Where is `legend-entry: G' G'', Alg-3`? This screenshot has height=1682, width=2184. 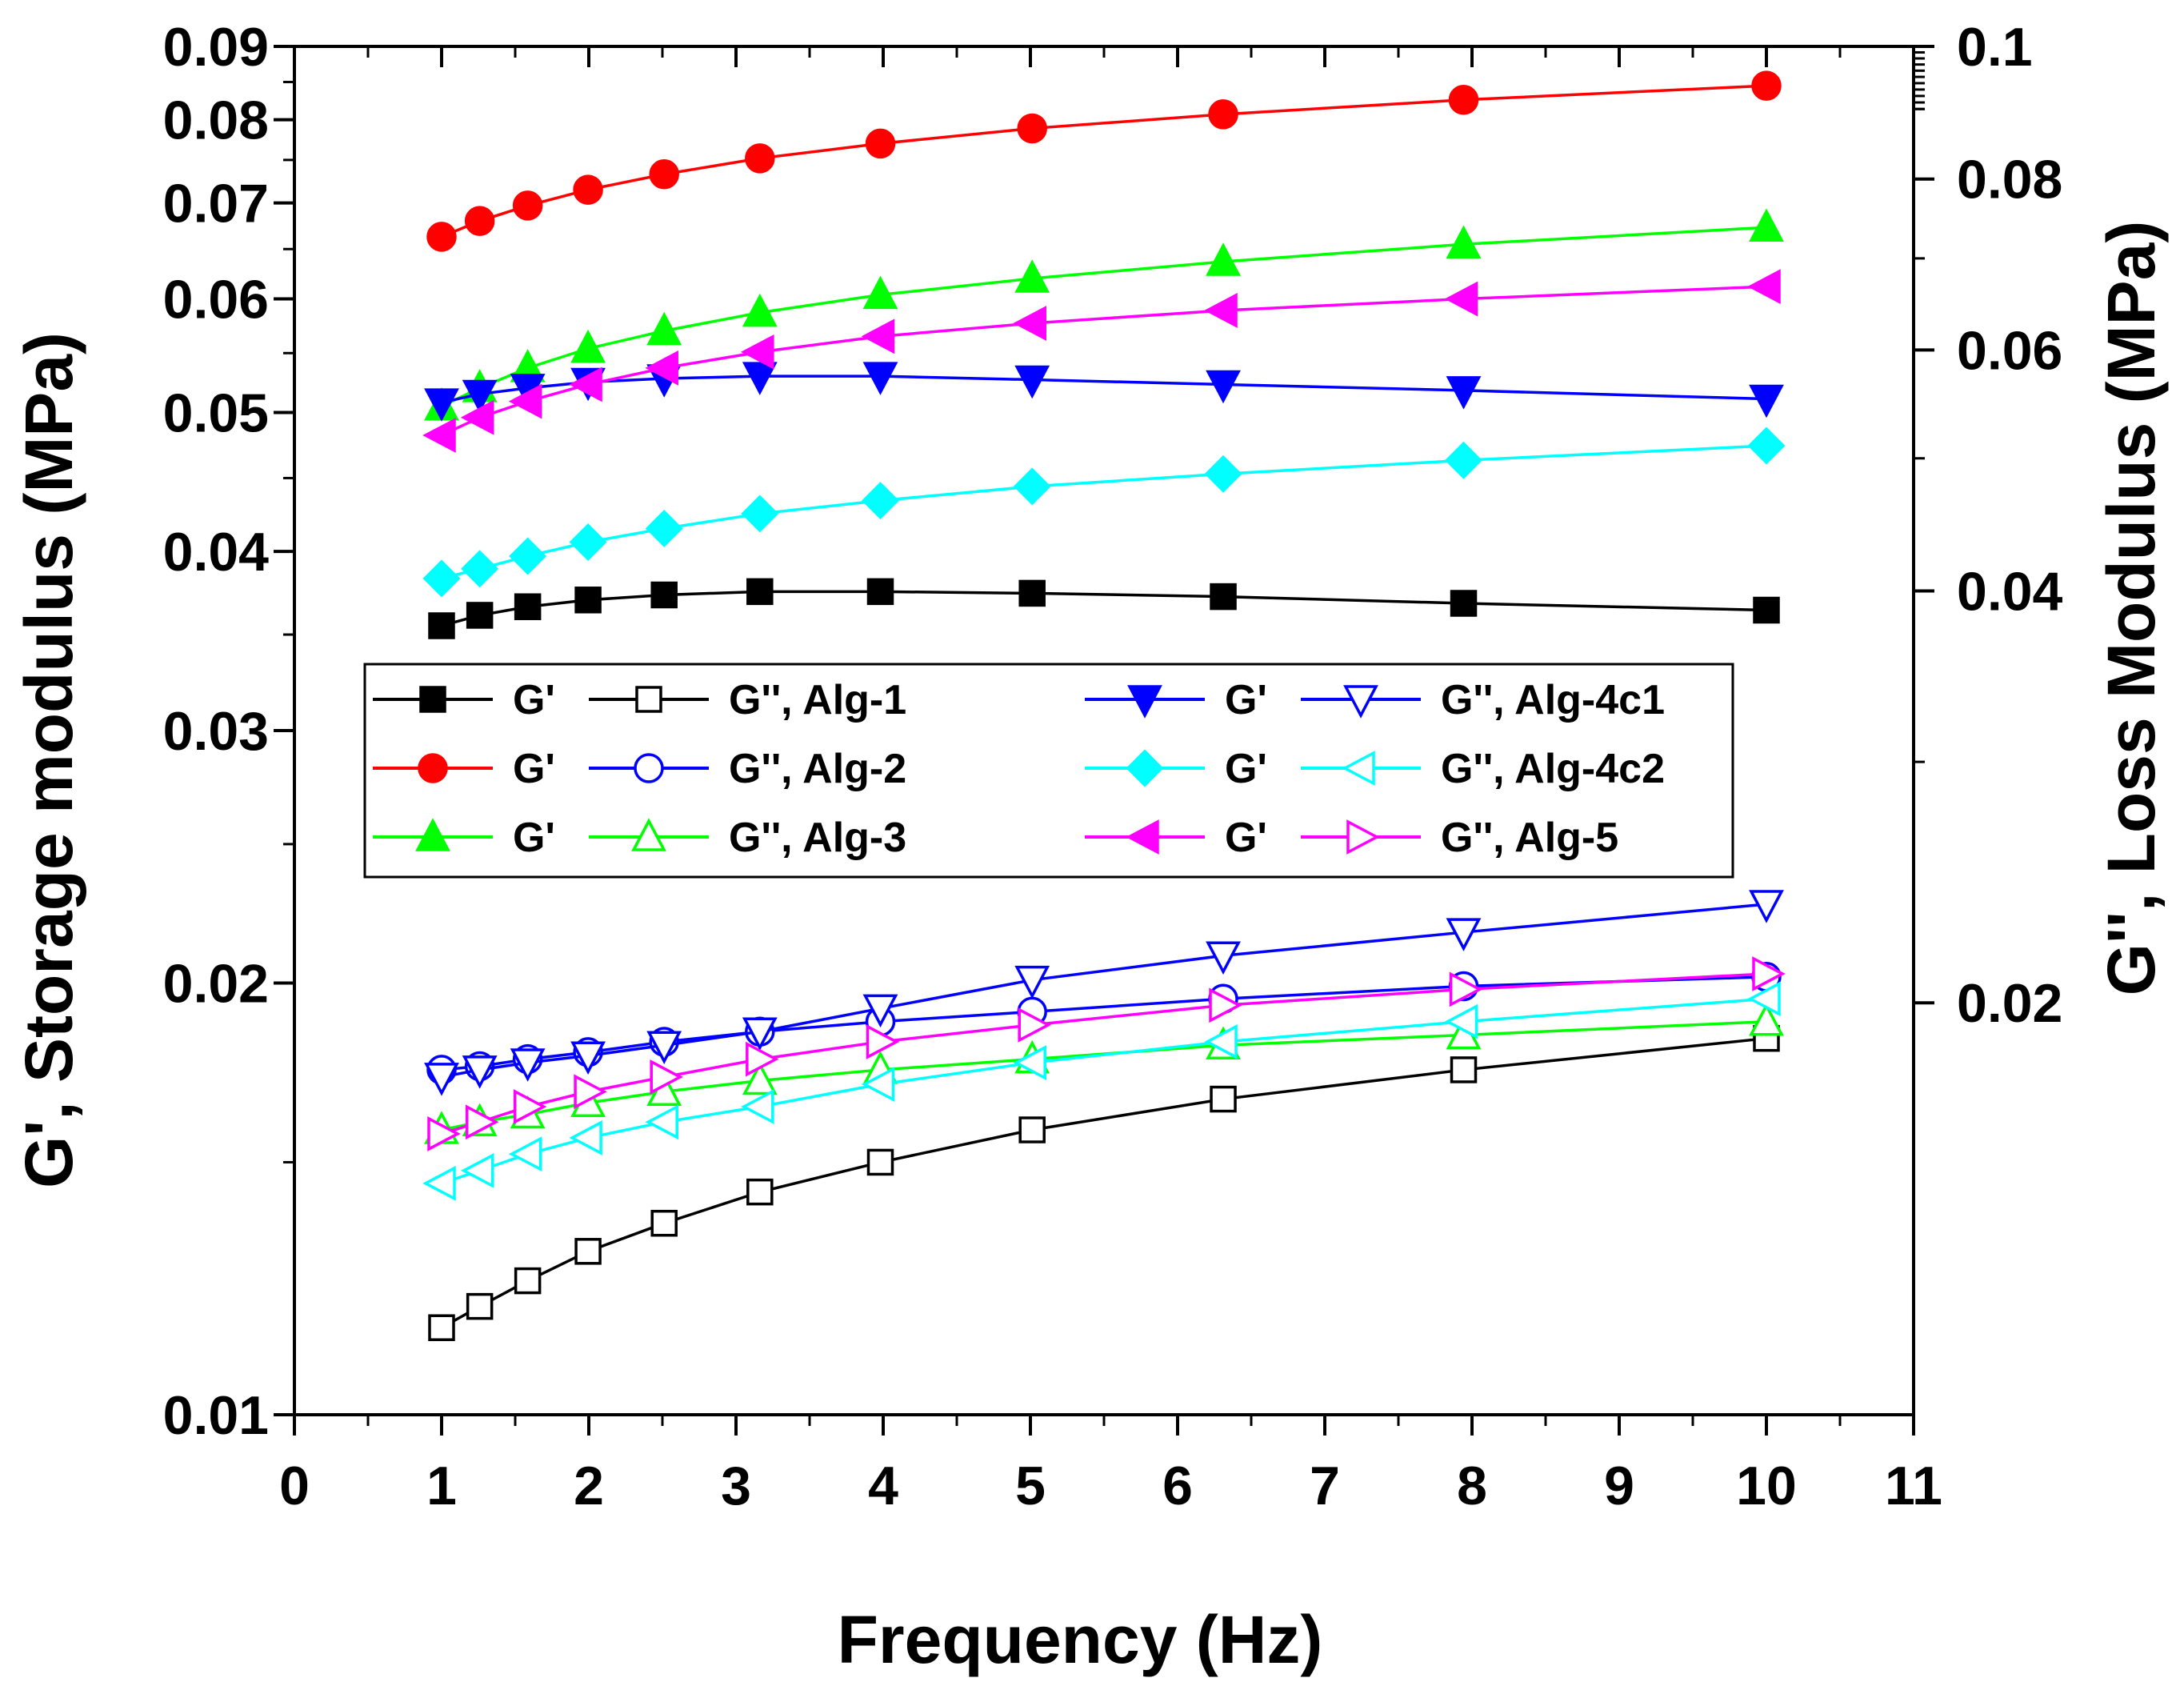
legend-entry: G' G'', Alg-3 is located at coordinates (639, 838).